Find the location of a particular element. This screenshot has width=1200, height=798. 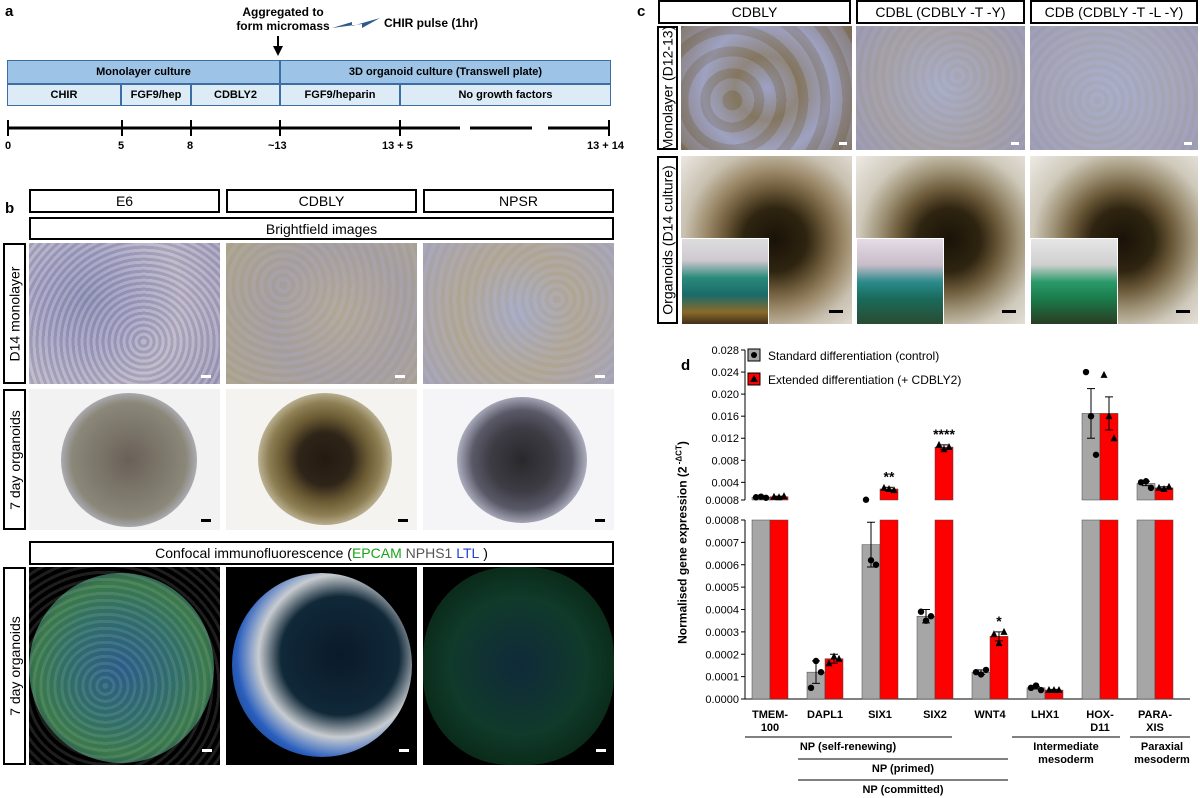

condition-npsr: NPSR is located at coordinates (518, 201).